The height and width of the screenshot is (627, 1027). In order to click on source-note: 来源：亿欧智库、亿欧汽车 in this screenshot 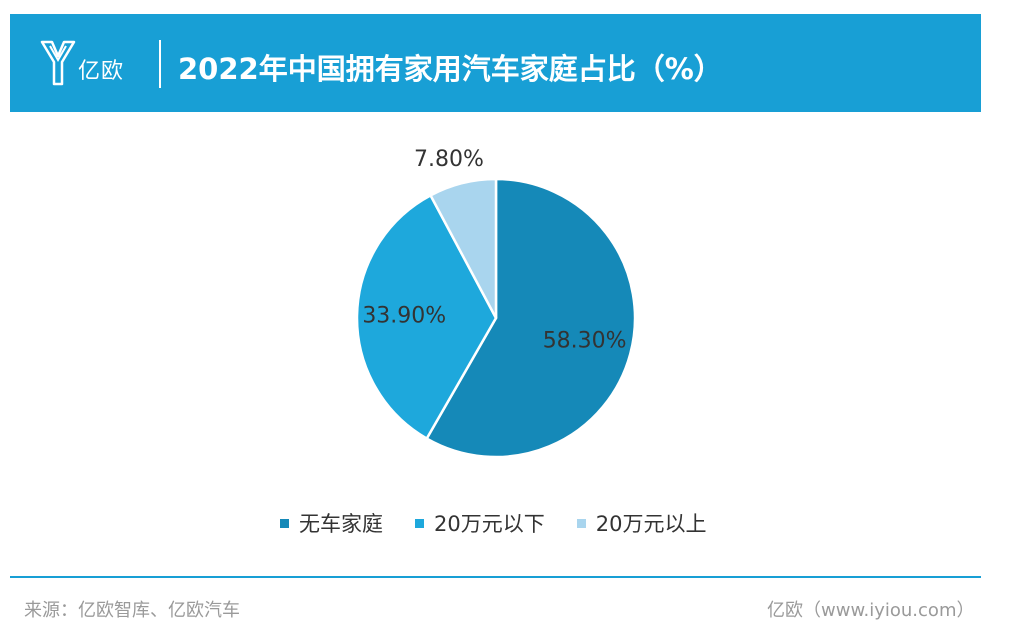, I will do `click(132, 610)`.